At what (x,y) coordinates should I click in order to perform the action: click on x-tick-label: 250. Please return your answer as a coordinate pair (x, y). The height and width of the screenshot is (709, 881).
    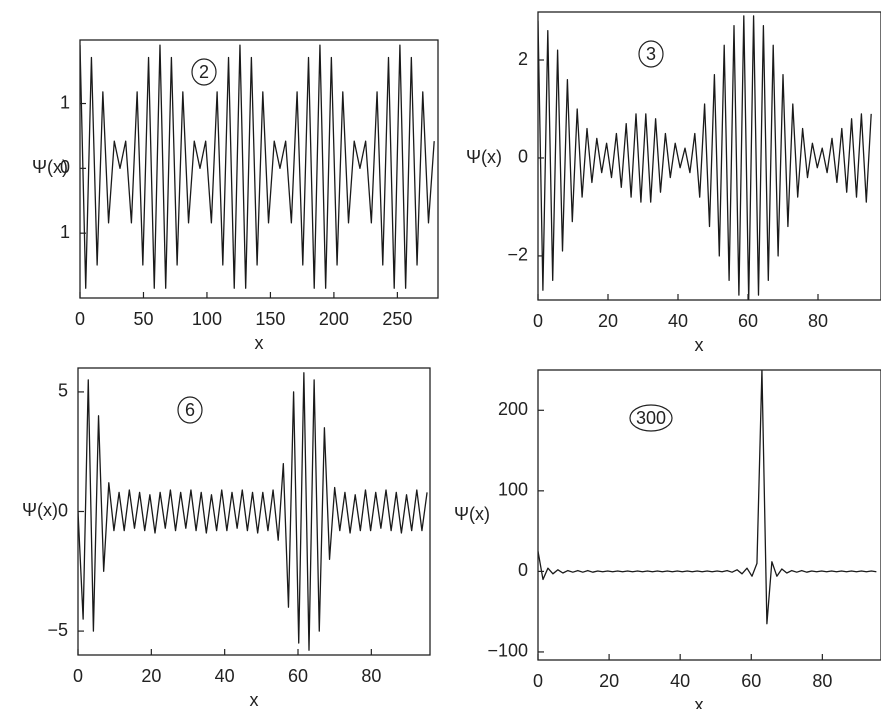
    Looking at the image, I should click on (397, 319).